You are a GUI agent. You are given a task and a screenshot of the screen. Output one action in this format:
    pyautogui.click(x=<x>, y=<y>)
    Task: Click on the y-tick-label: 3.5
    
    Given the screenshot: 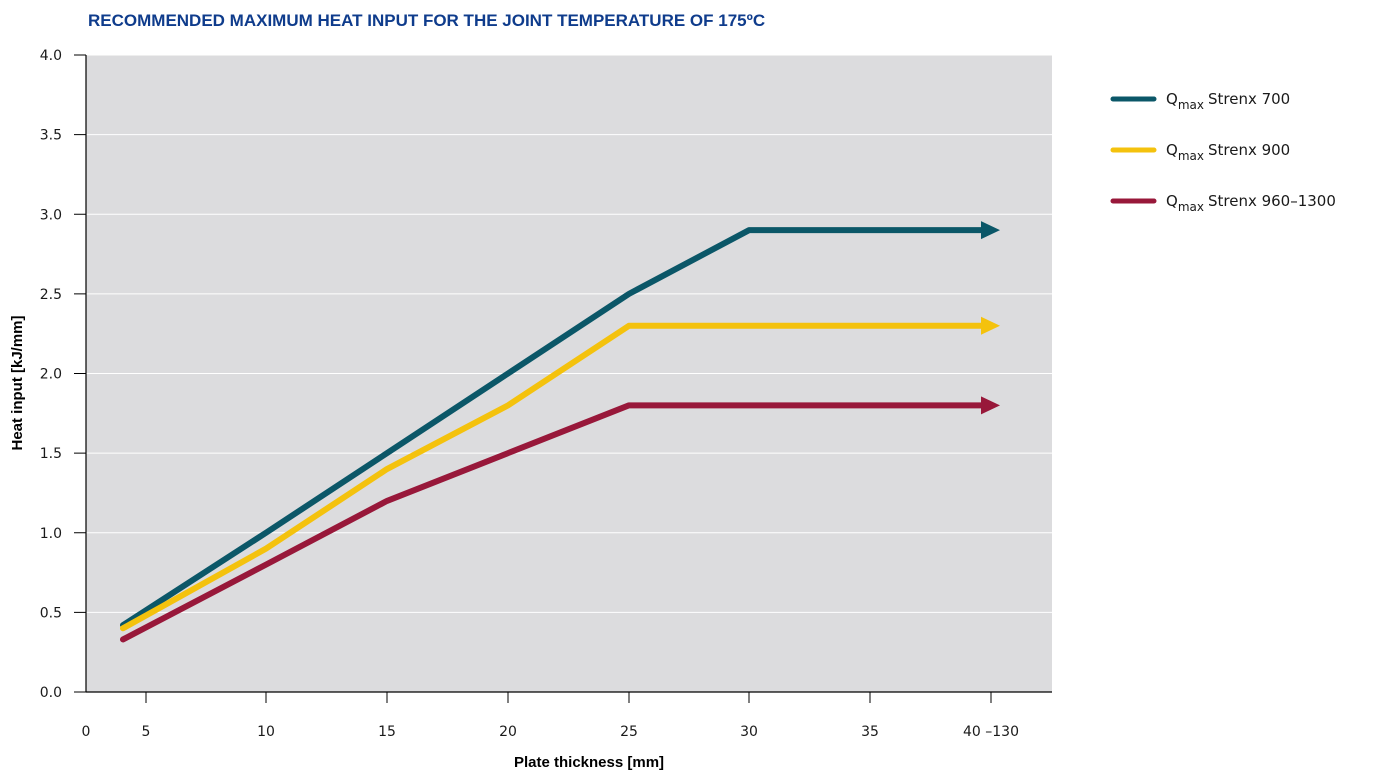 What is the action you would take?
    pyautogui.click(x=51, y=136)
    